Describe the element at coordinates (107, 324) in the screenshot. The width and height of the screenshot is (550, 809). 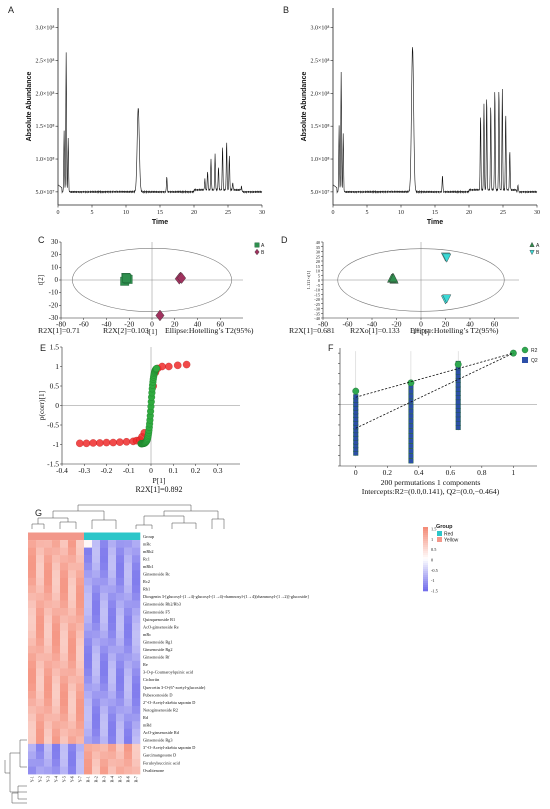
I see `x-tick-label: -40` at that location.